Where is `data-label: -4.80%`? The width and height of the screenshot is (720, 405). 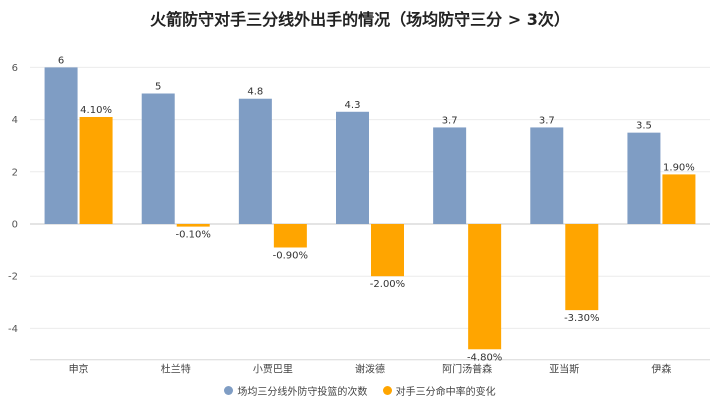
data-label: -4.80% is located at coordinates (484, 357).